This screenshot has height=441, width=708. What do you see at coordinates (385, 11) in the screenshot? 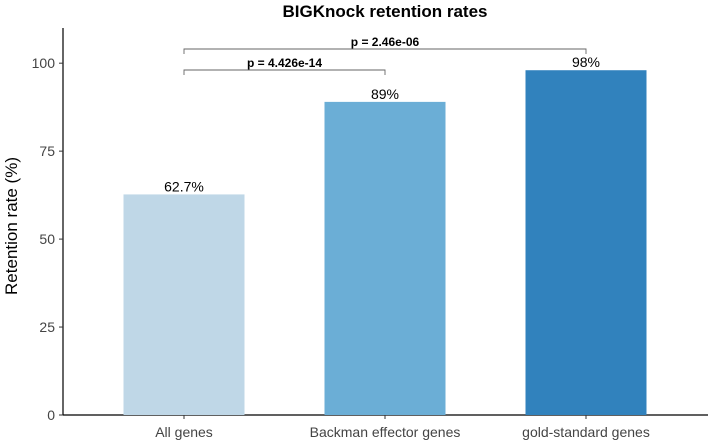
I see `chart-title: BIGKnock retention rates` at bounding box center [385, 11].